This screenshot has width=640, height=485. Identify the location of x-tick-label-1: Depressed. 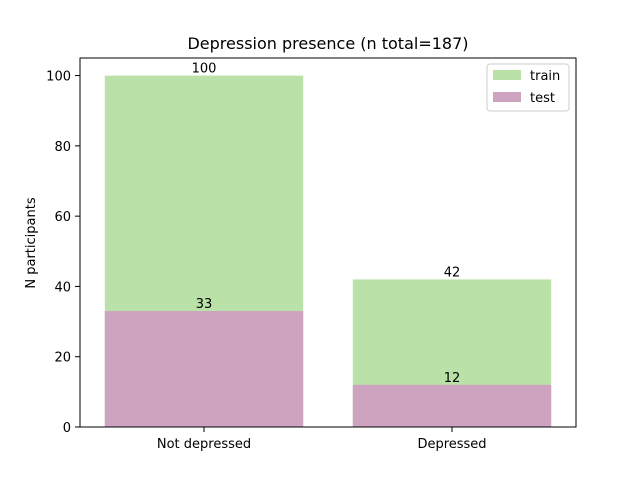
(451, 444).